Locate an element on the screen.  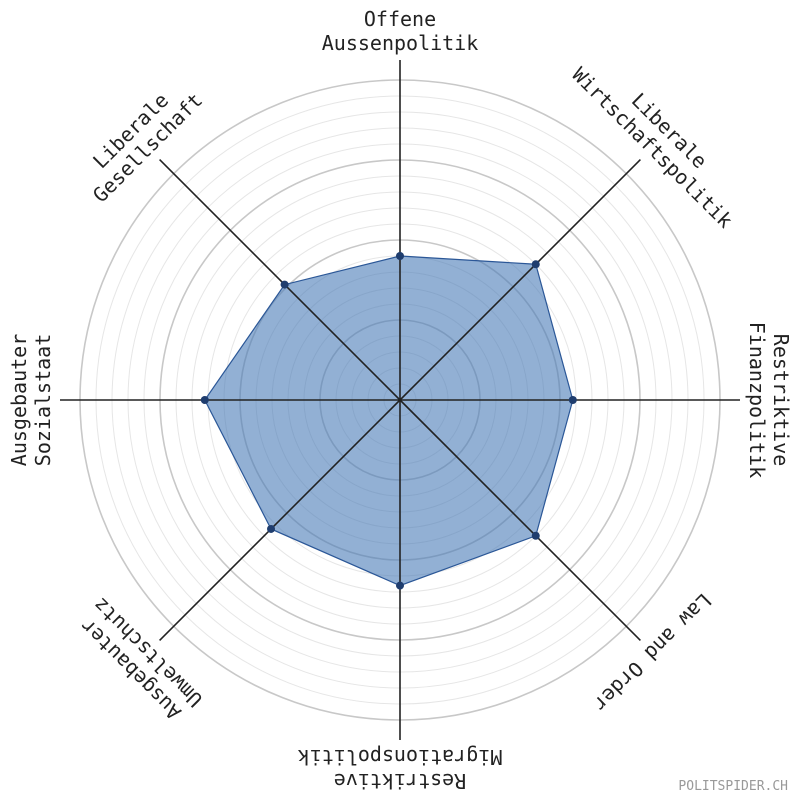
axis-label: Ausgebauter Sozialstaat is located at coordinates (31, 400).